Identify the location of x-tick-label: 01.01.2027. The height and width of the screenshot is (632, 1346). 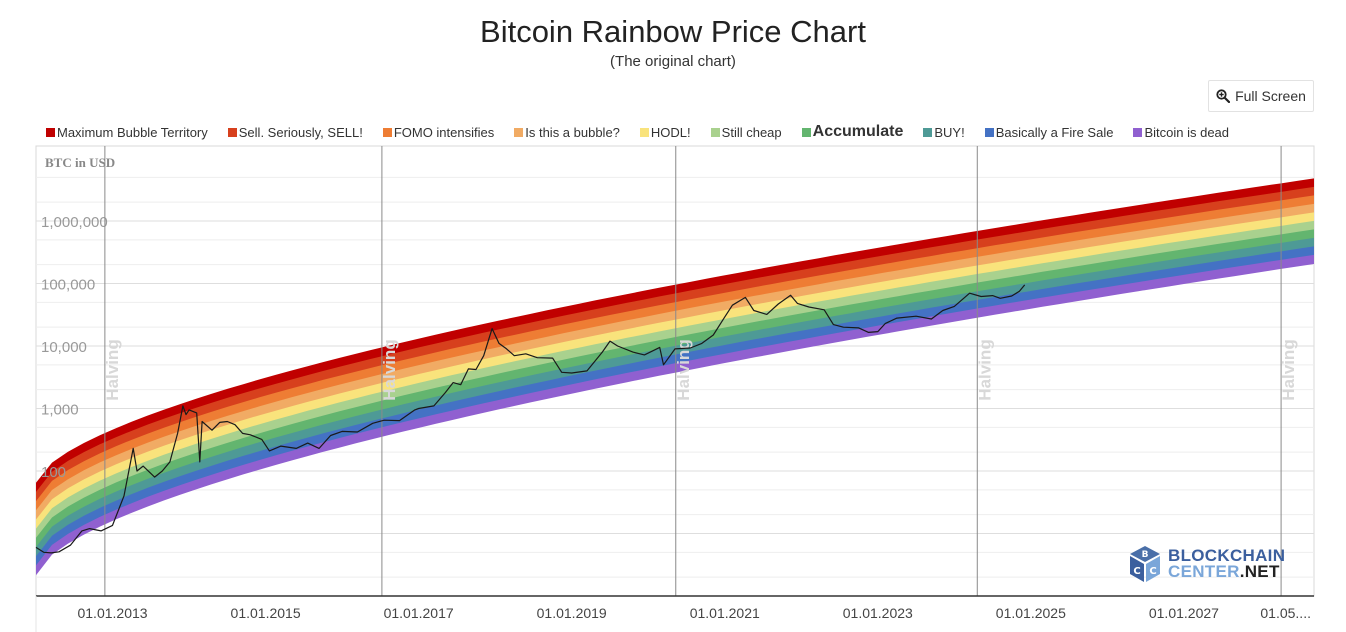
(1184, 613).